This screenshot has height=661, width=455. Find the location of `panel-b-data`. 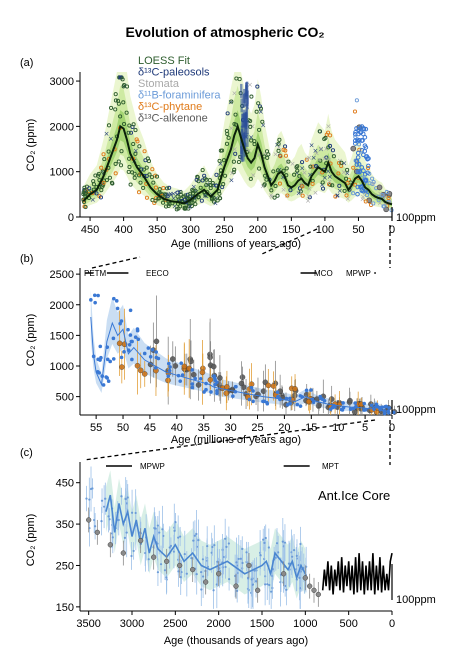

panel-b-data is located at coordinates (243, 352).